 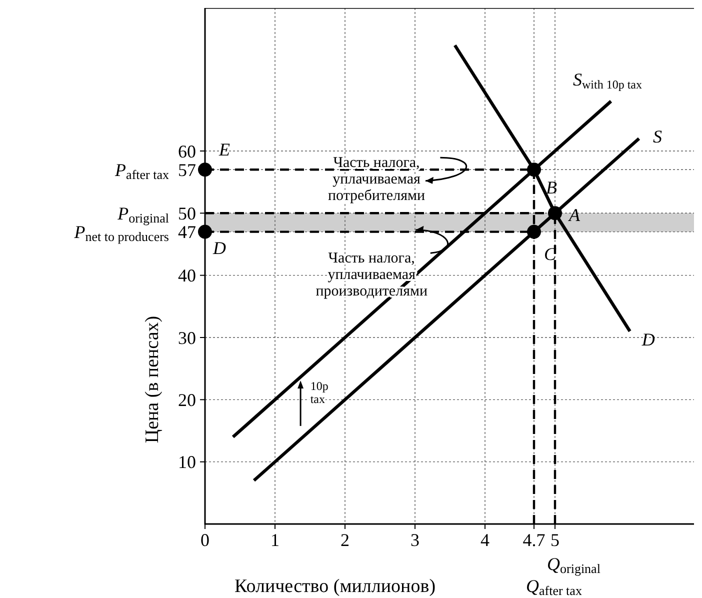 I want to click on x-tick-label: 4.7, so click(x=534, y=540).